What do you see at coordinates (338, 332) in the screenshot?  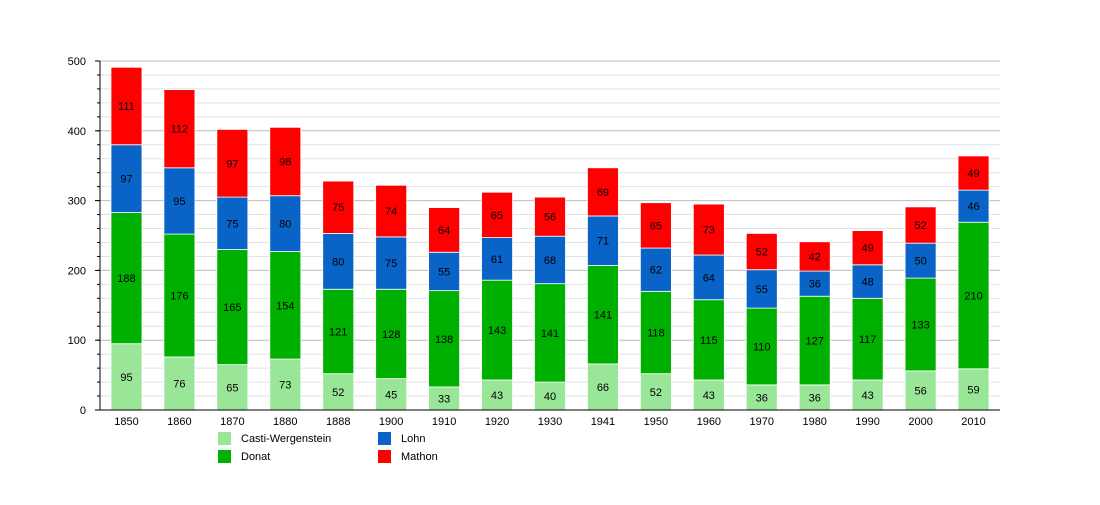 I see `data-label: 121` at bounding box center [338, 332].